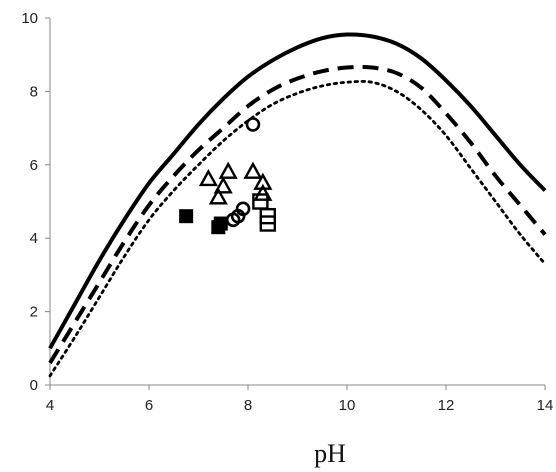  What do you see at coordinates (545, 405) in the screenshot?
I see `x-tick-label: 14` at bounding box center [545, 405].